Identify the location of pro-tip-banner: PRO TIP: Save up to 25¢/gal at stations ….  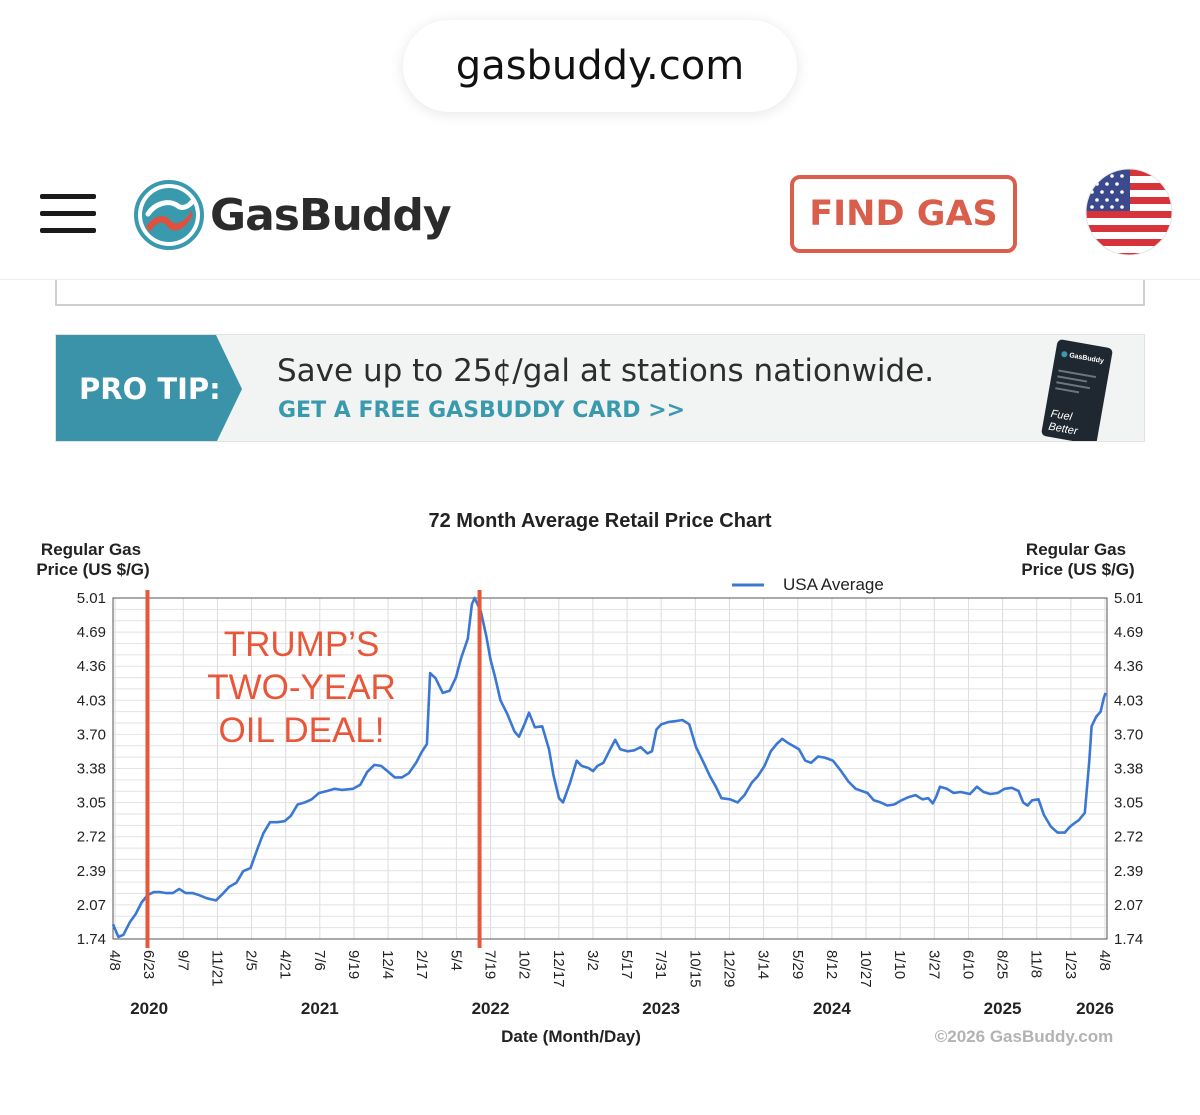
(600, 388).